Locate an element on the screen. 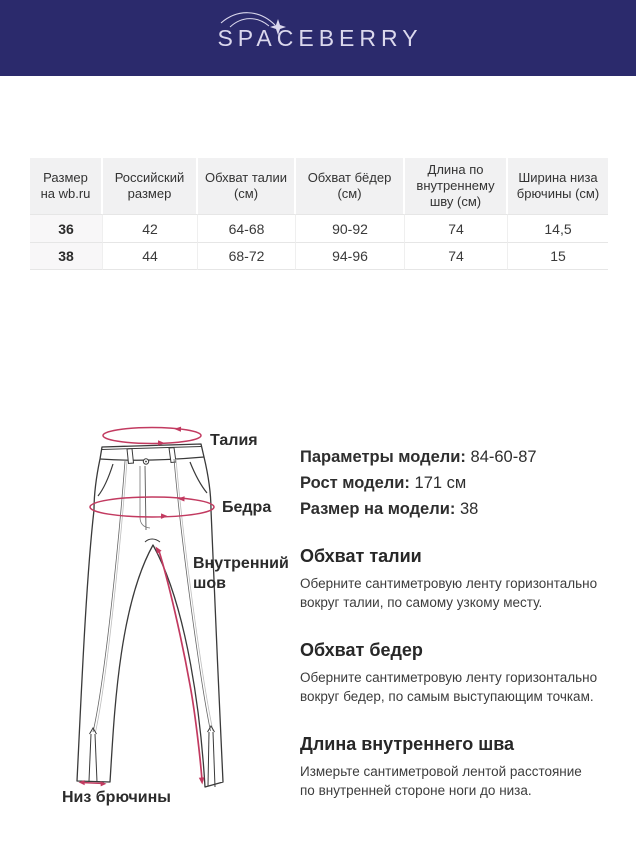 Image resolution: width=636 pixels, height=848 pixels. cell-hem-width: 14,5 is located at coordinates (558, 228).